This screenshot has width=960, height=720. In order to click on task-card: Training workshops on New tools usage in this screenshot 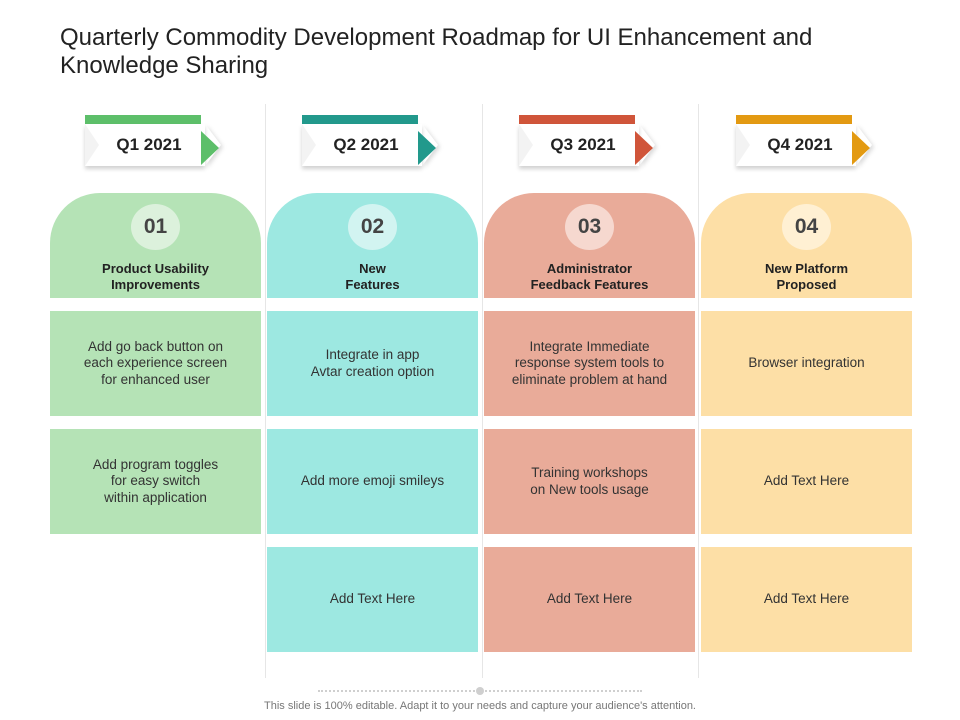, I will do `click(589, 481)`.